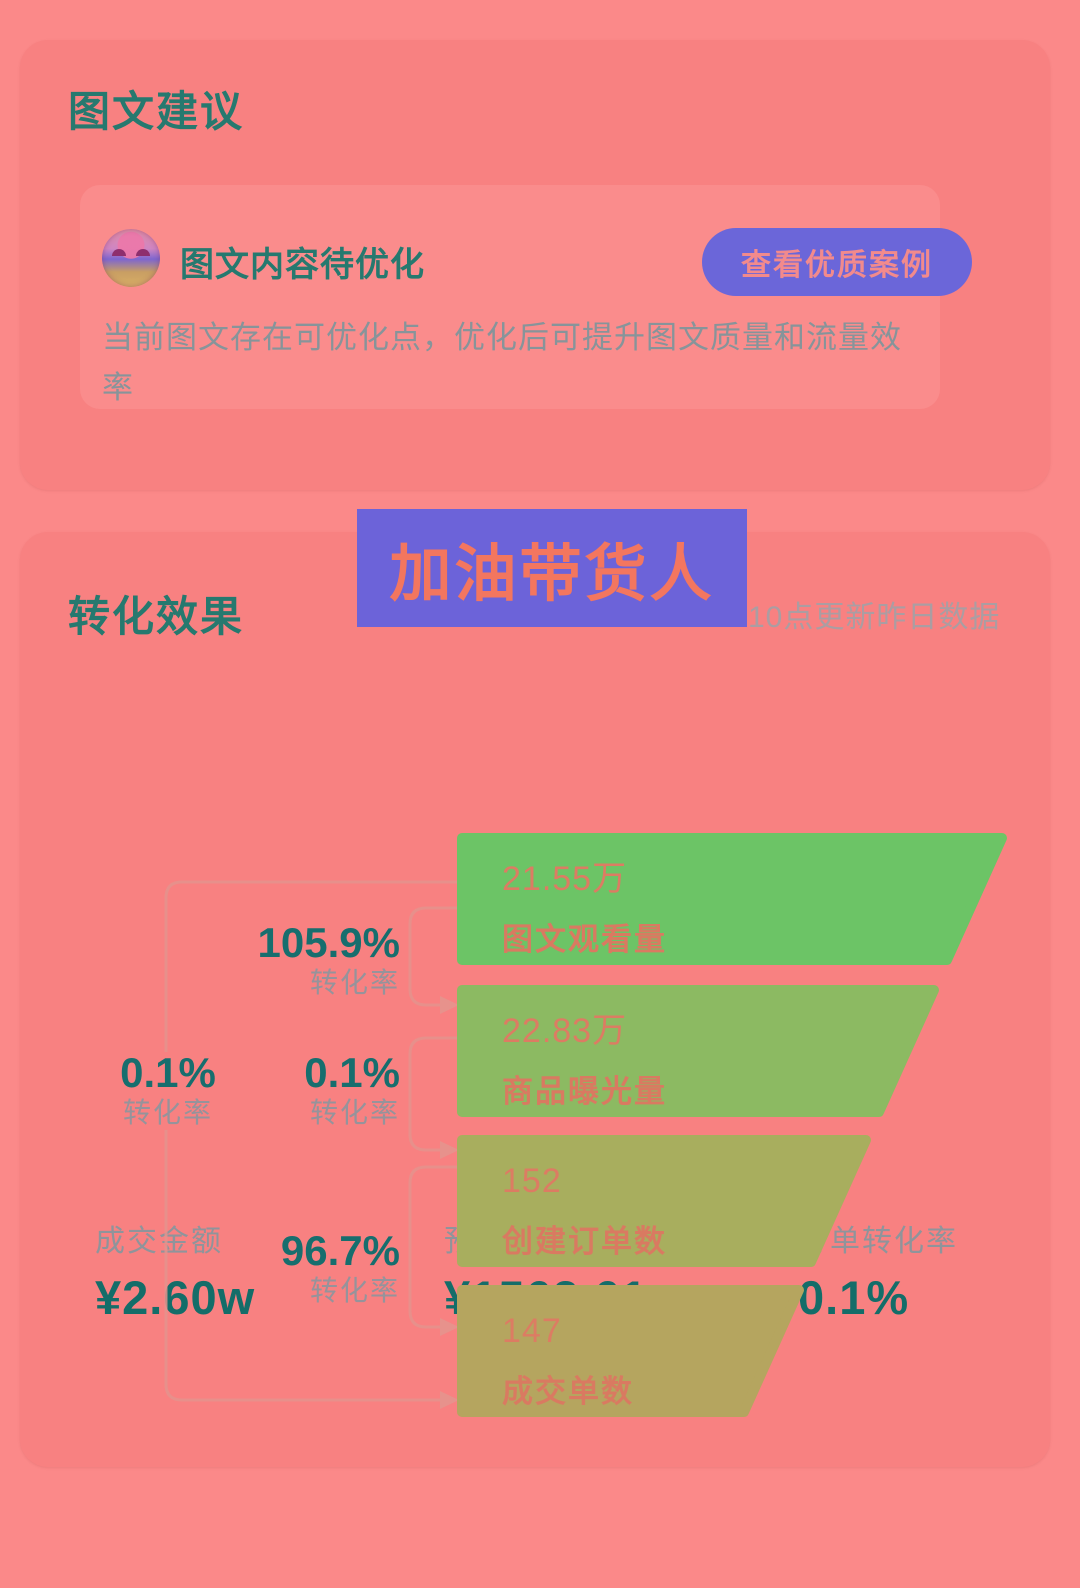  Describe the element at coordinates (156, 616) in the screenshot. I see `conversion-card-title: 转化效果` at that location.